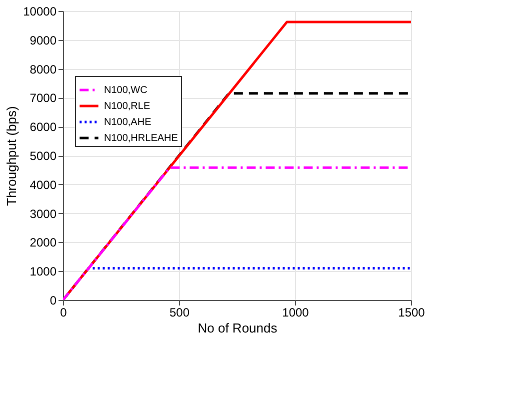  I want to click on x-tick-label: 0, so click(64, 313).